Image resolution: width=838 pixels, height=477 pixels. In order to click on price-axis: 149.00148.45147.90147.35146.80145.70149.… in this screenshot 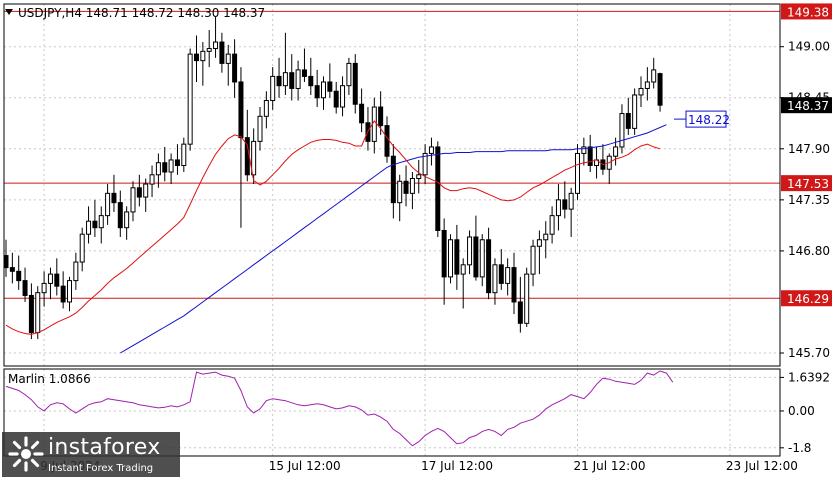, I will do `click(806, 229)`.